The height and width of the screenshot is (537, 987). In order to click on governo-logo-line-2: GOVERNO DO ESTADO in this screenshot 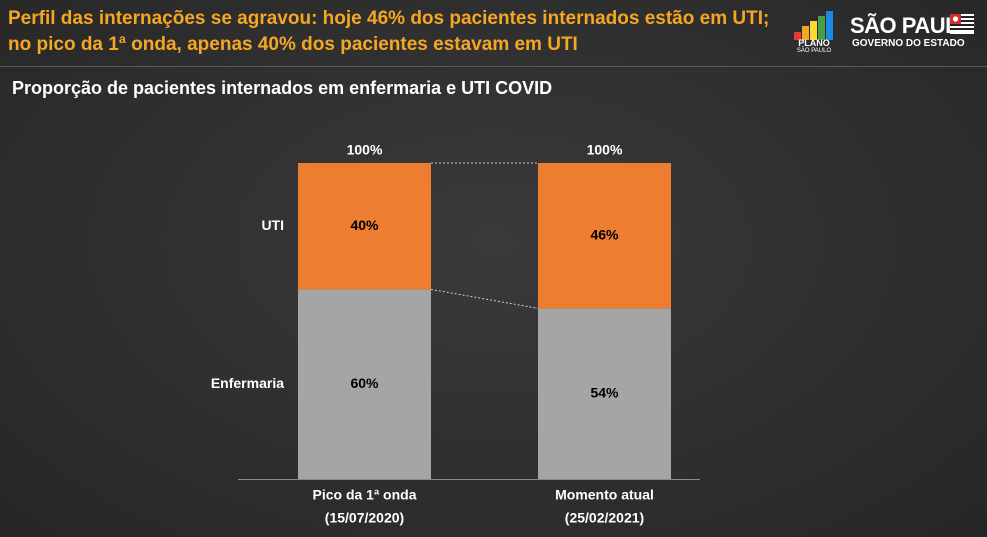, I will do `click(908, 43)`.